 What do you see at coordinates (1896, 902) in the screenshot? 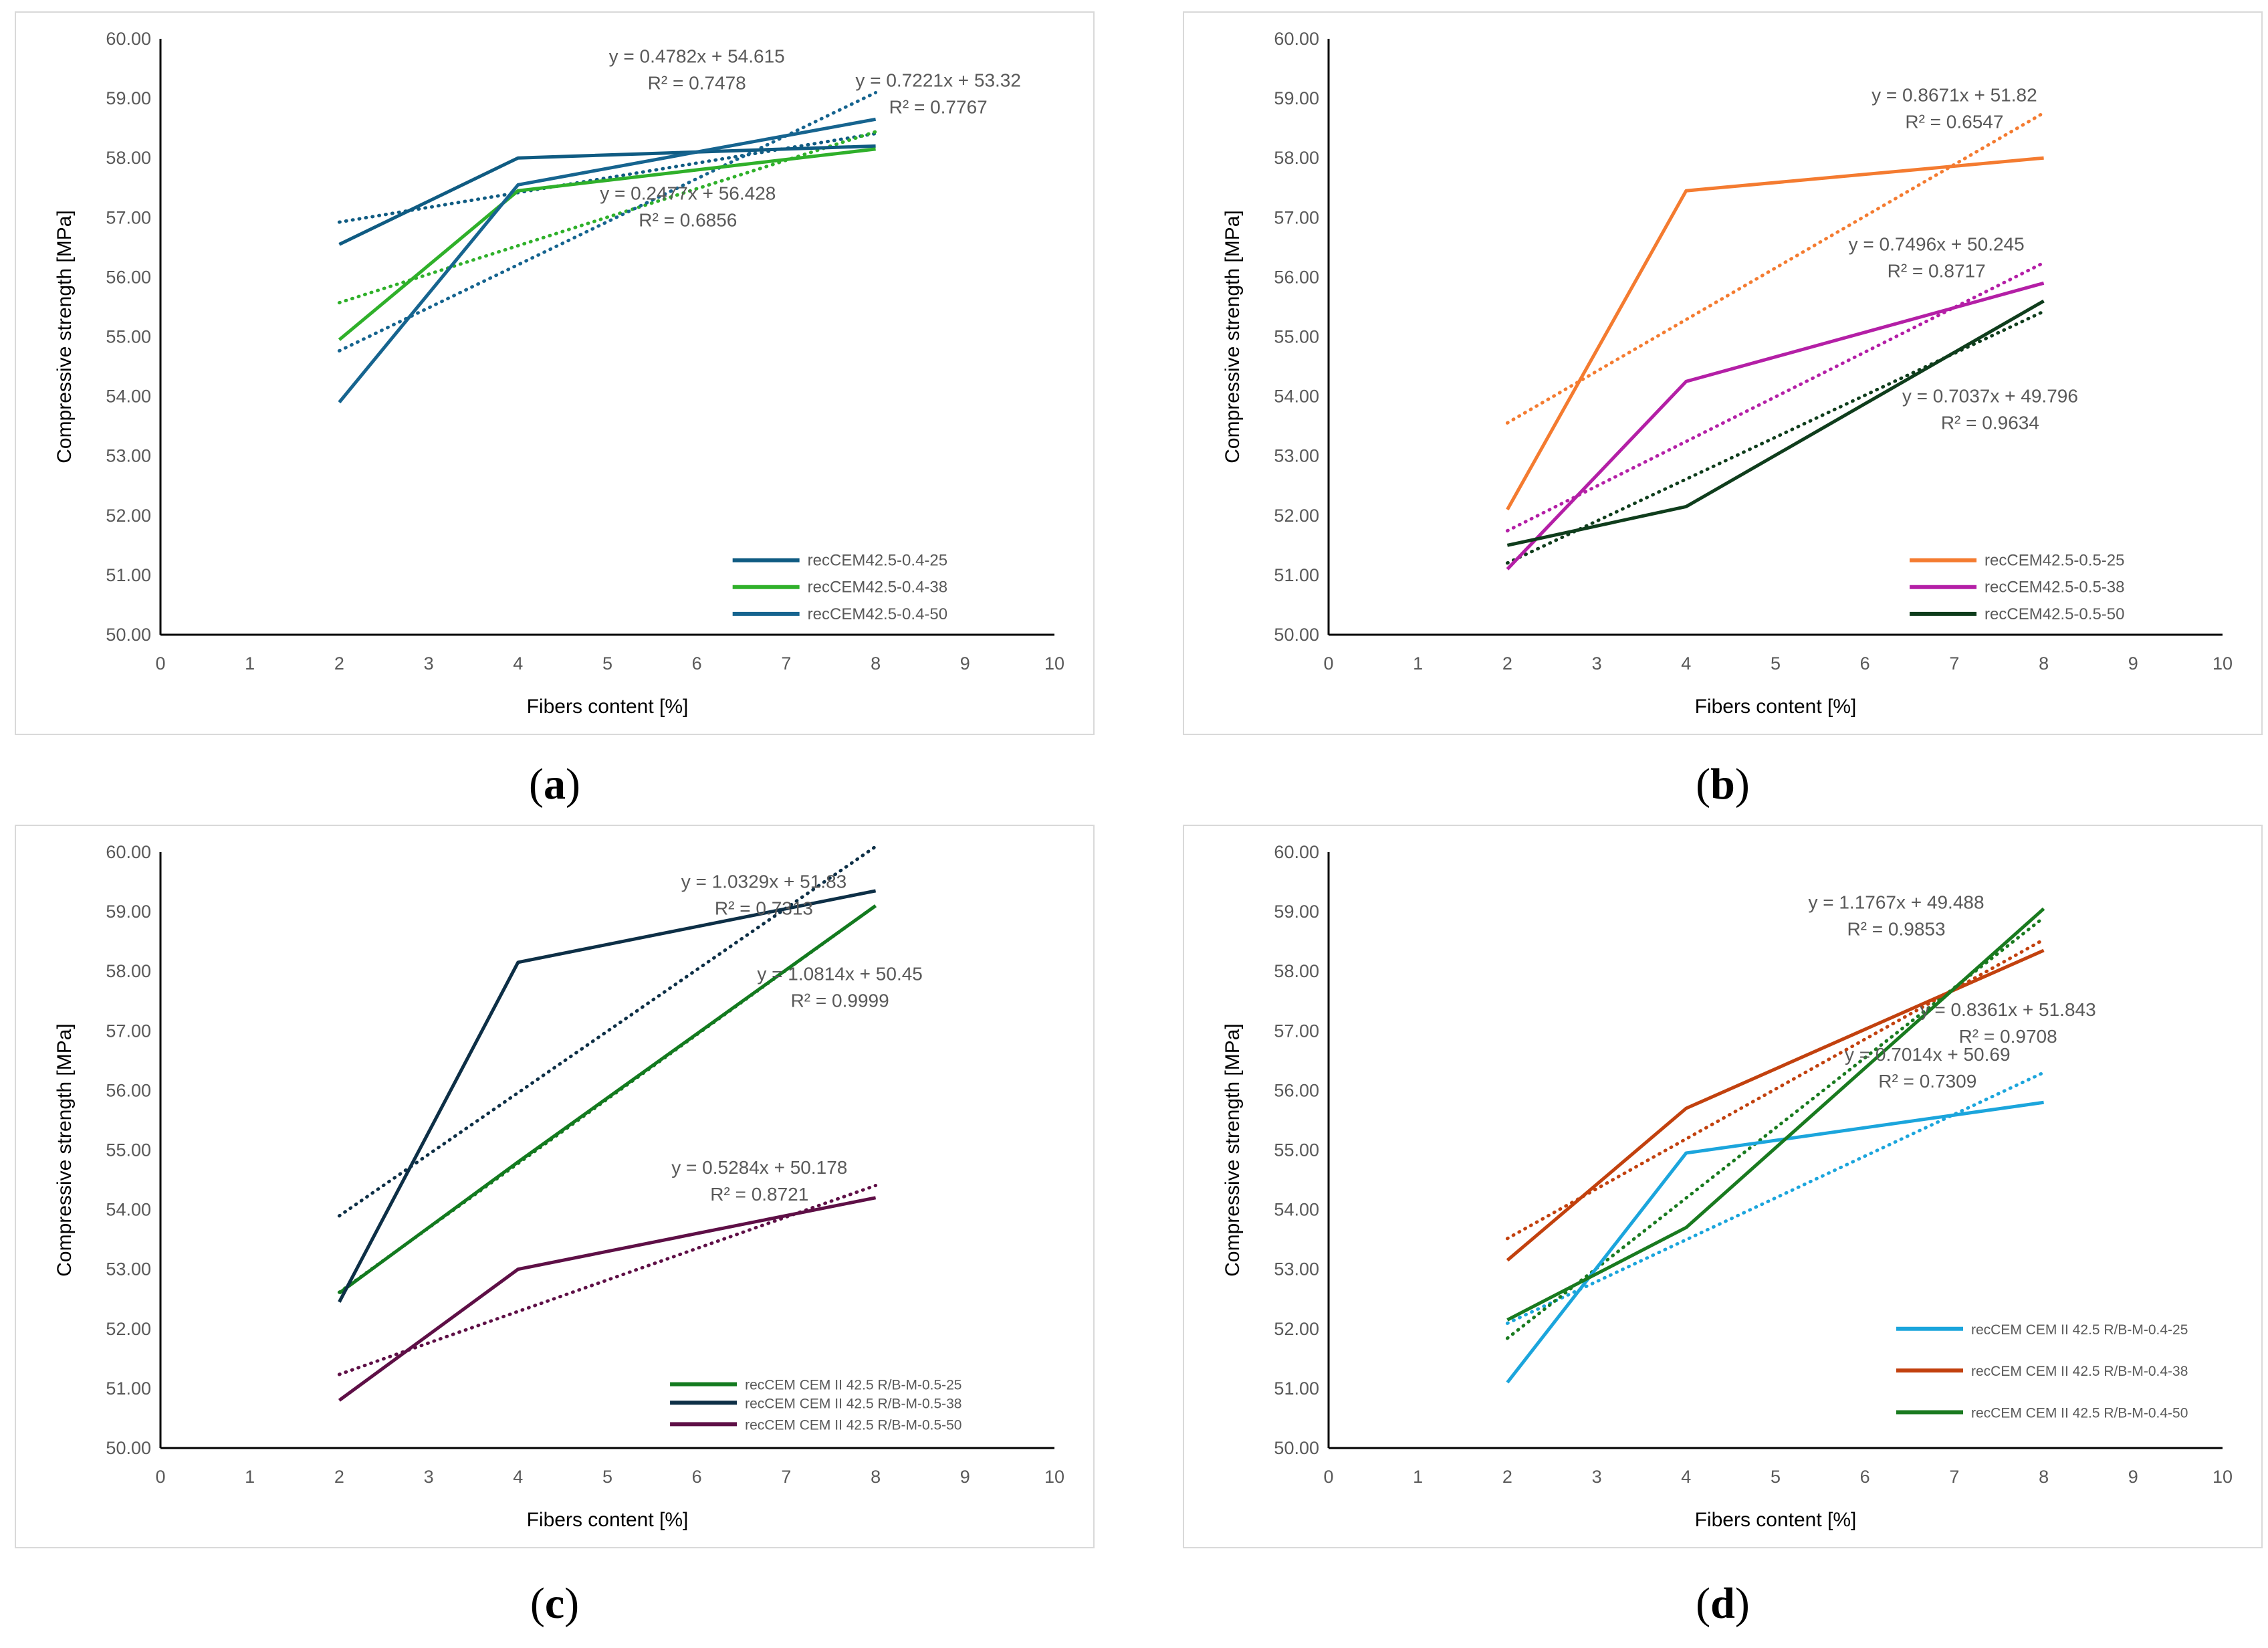
I see `trendline-equation: y = 1.1767x + 49.488` at bounding box center [1896, 902].